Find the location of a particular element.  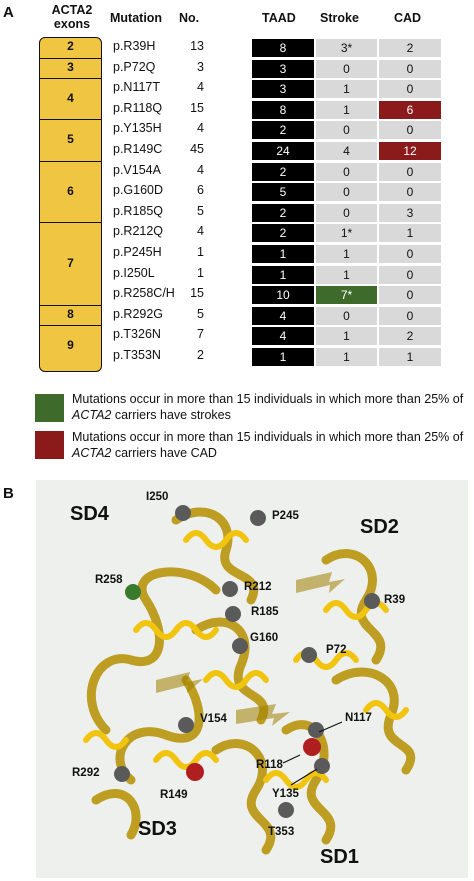

stroke-cell: 1* is located at coordinates (346, 233).